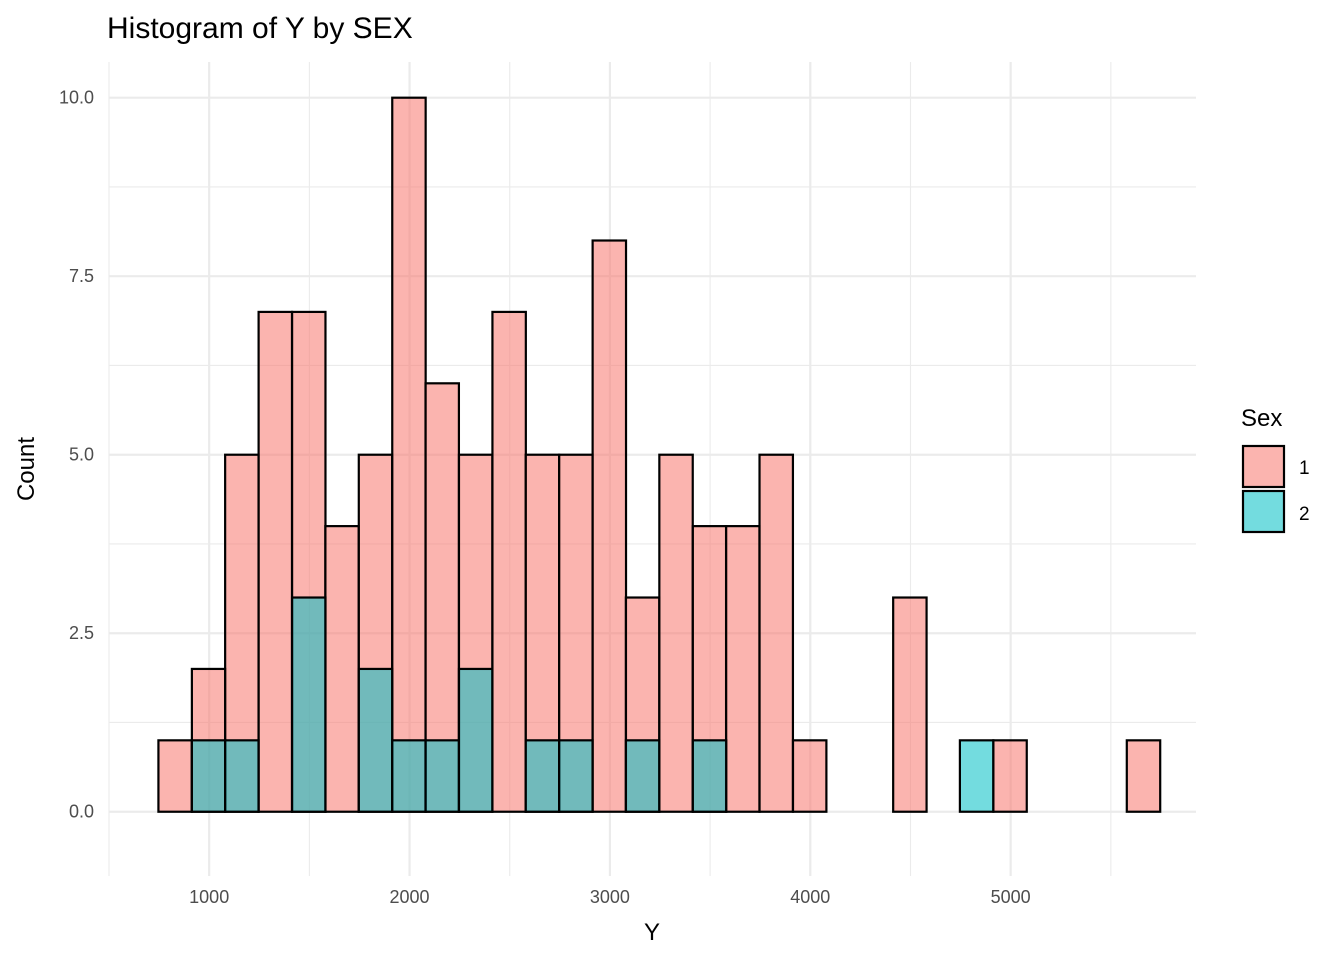 This screenshot has width=1344, height=960. Describe the element at coordinates (76, 98) in the screenshot. I see `y-tick-label: 10.0` at that location.